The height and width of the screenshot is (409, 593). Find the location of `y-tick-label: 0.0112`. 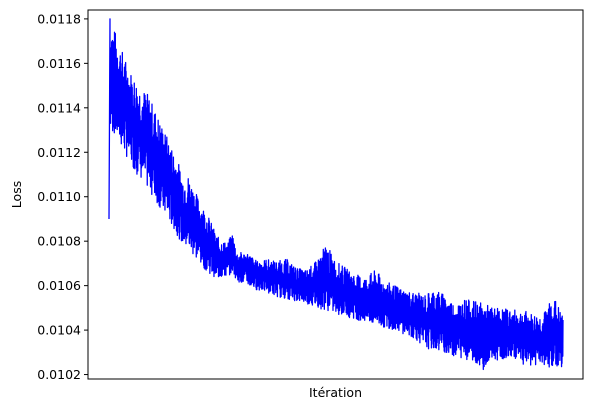

y-tick-label: 0.0112 is located at coordinates (59, 152).